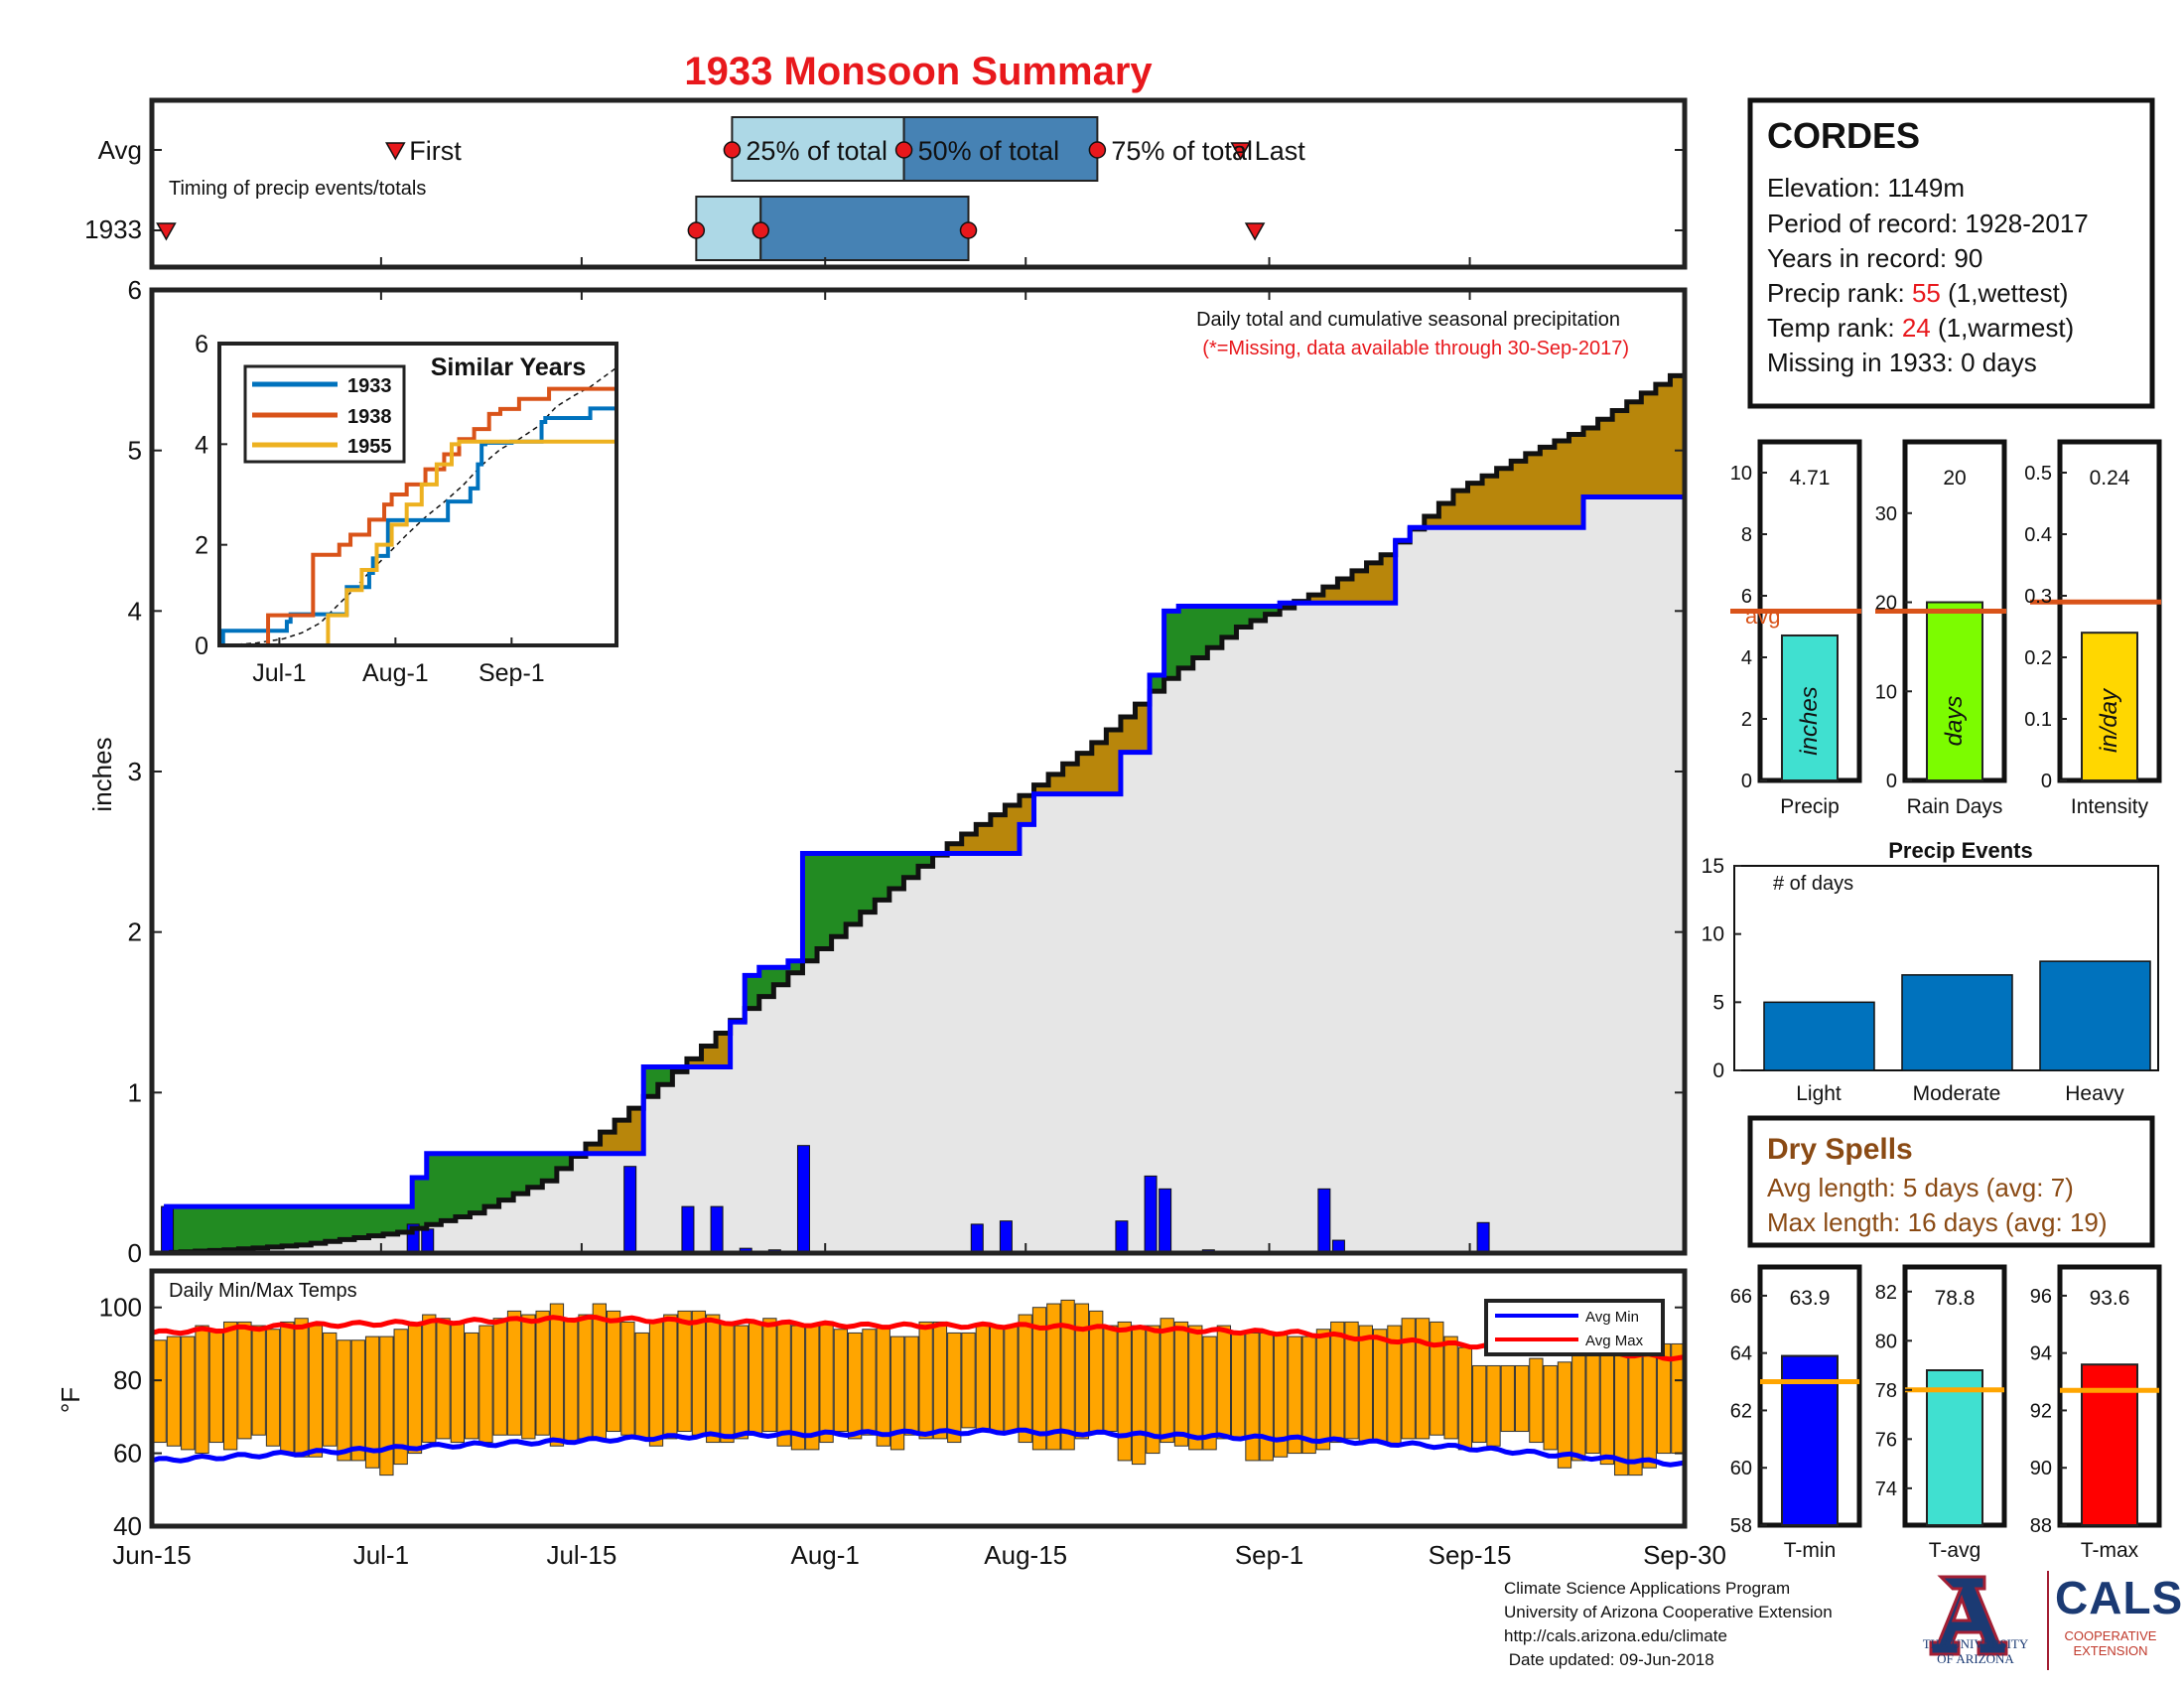 The width and height of the screenshot is (2184, 1688). What do you see at coordinates (2048, 1620) in the screenshot?
I see `logo-divider` at bounding box center [2048, 1620].